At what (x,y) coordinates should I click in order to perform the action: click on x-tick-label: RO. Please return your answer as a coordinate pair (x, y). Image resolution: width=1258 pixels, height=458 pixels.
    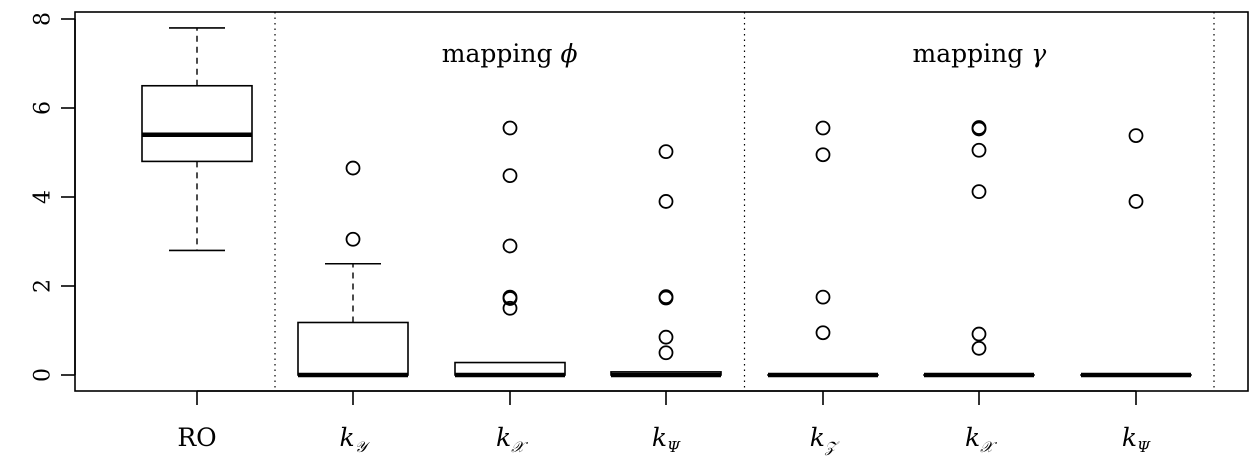
    Looking at the image, I should click on (196, 437).